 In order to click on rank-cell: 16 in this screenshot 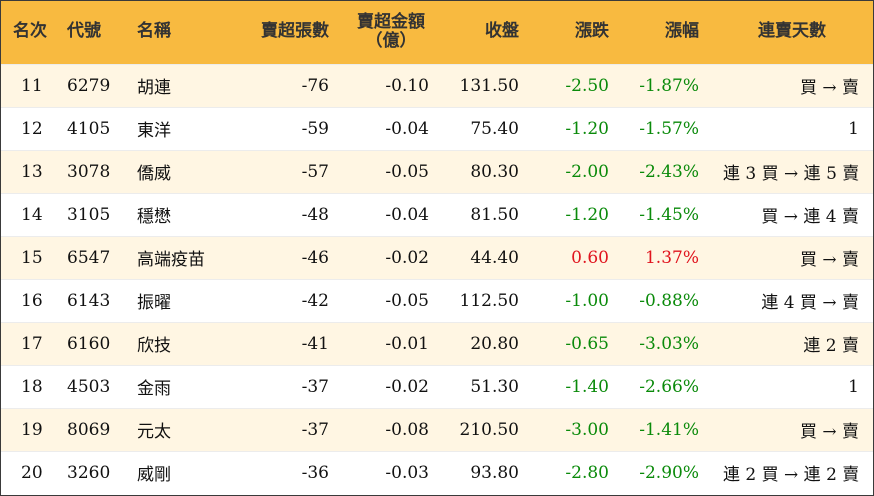, I will do `click(30, 300)`.